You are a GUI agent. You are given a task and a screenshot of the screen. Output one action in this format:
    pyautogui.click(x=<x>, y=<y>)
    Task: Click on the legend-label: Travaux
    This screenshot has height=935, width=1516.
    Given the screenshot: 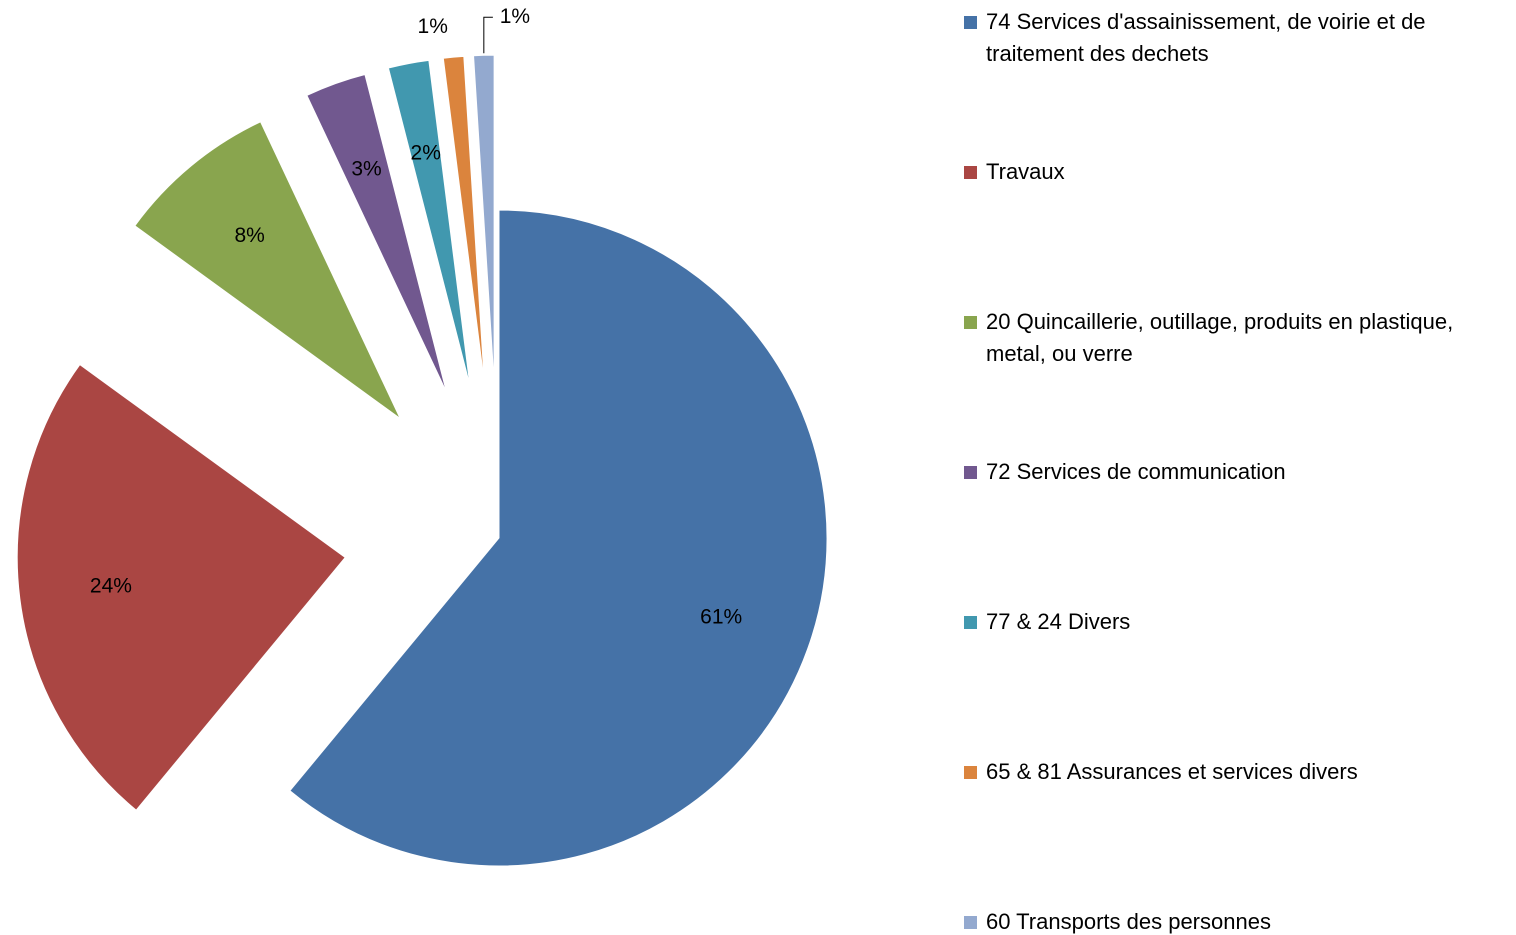 What is the action you would take?
    pyautogui.click(x=1025, y=171)
    